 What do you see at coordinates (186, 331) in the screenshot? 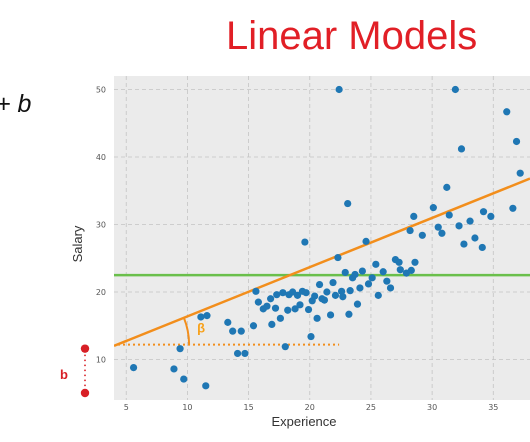
I see `beta-angle-arc` at bounding box center [186, 331].